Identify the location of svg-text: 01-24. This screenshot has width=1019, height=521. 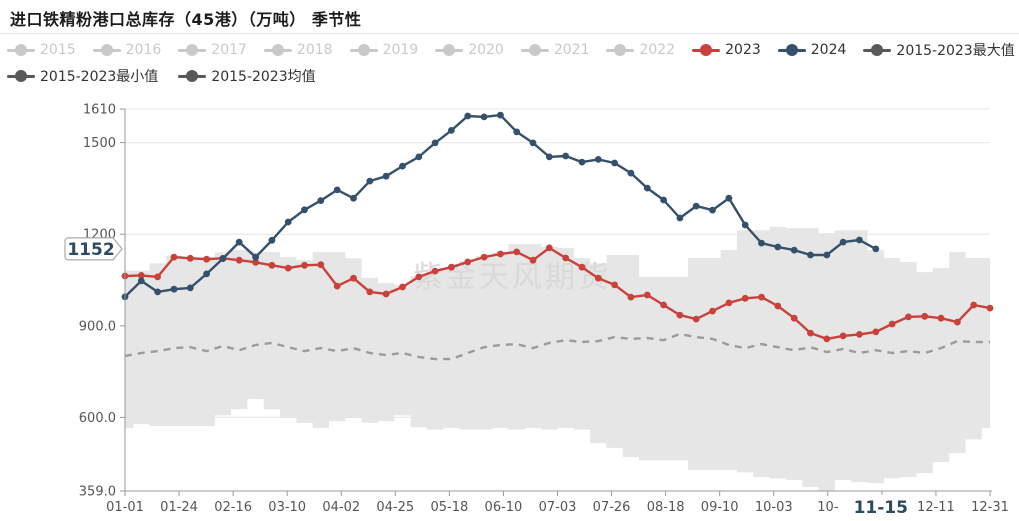
(179, 507).